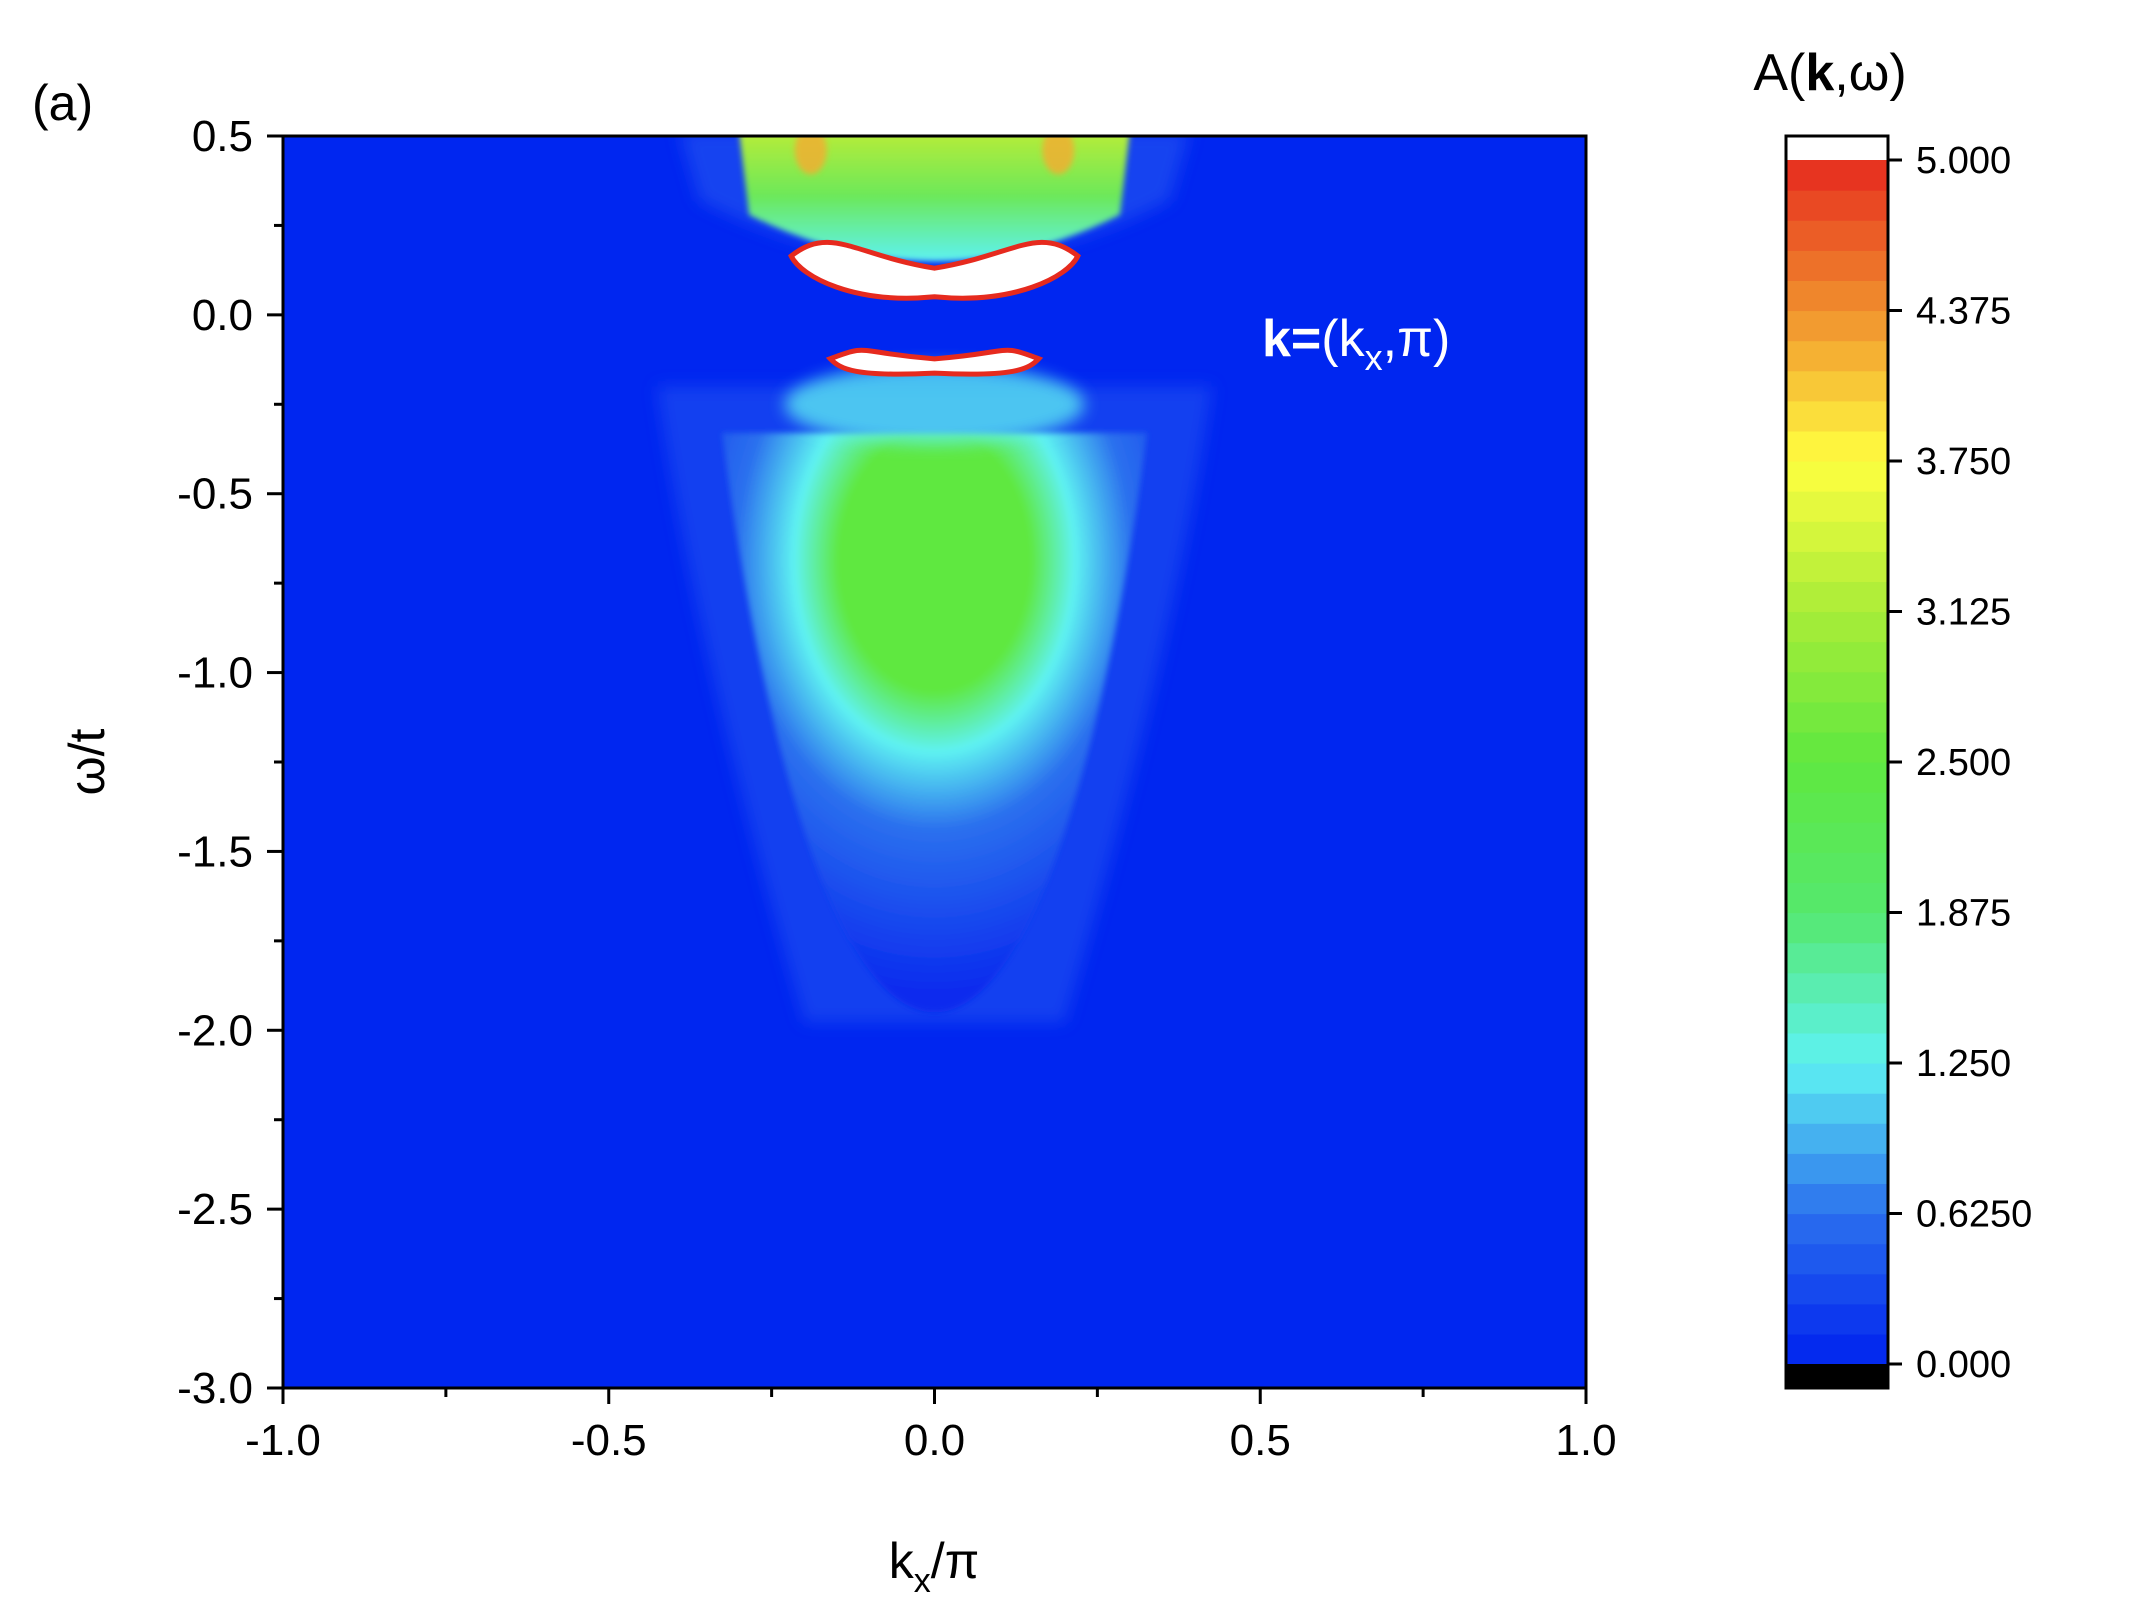  I want to click on y-tick-label: 0.5, so click(222, 136).